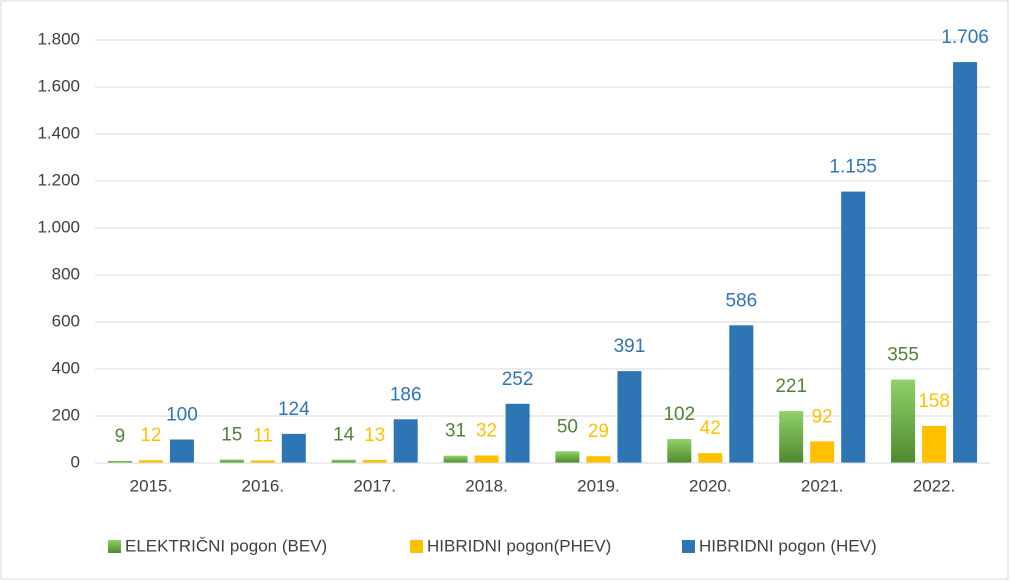 This screenshot has width=1010, height=581. Describe the element at coordinates (66, 320) in the screenshot. I see `y-tick-label: 600` at that location.